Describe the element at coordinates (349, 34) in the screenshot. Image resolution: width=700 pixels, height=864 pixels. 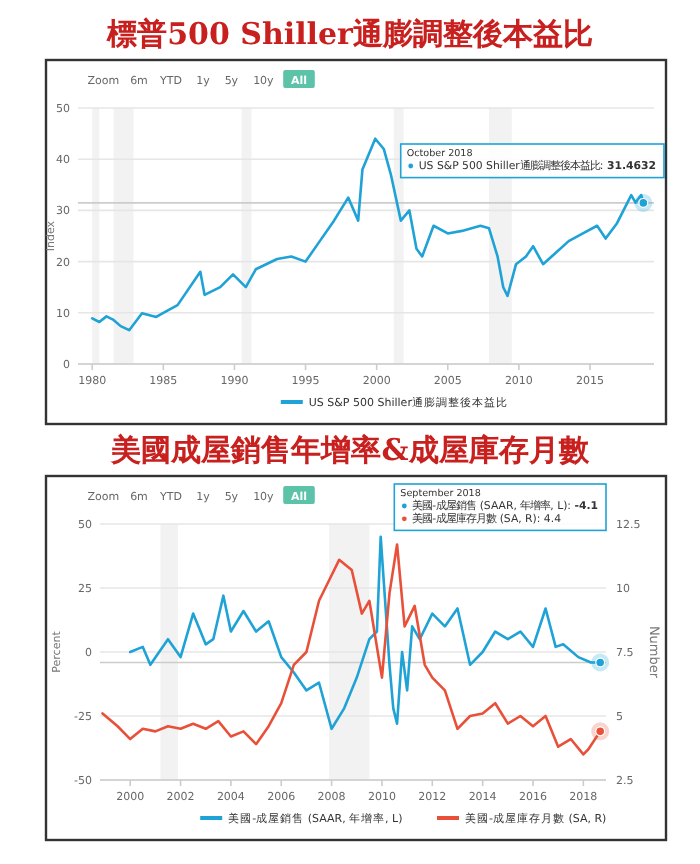
I see `chart-title: 標普500 Shiller通膨調整後本益比` at that location.